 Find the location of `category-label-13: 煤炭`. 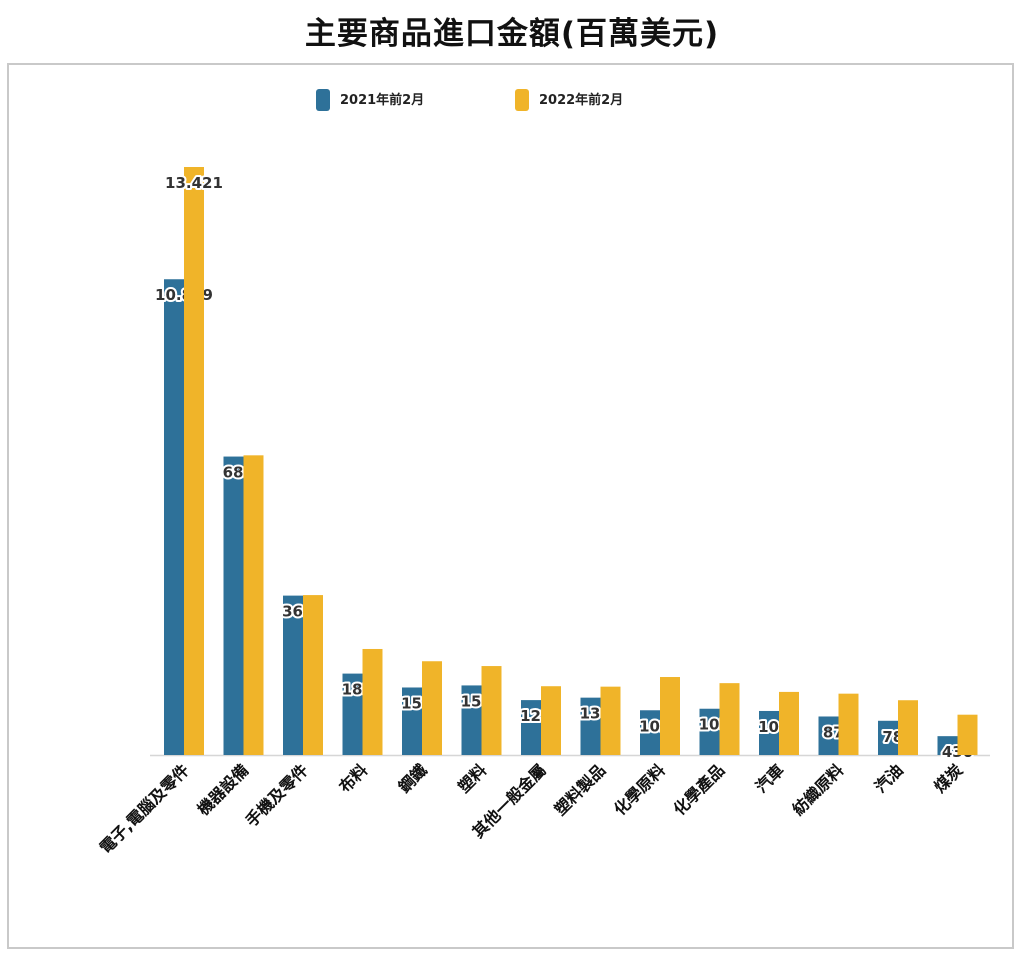

category-label-13: 煤炭 is located at coordinates (948, 778).